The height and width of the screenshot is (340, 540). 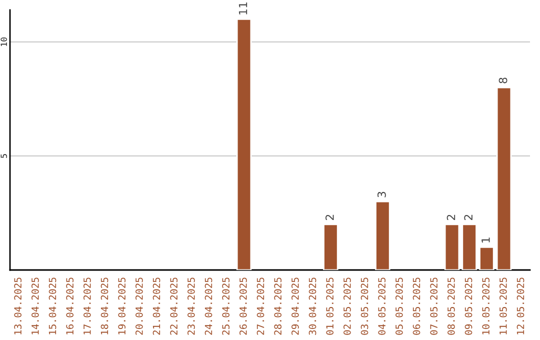 I want to click on x-tick-label: 02.05.2025, so click(x=347, y=306).